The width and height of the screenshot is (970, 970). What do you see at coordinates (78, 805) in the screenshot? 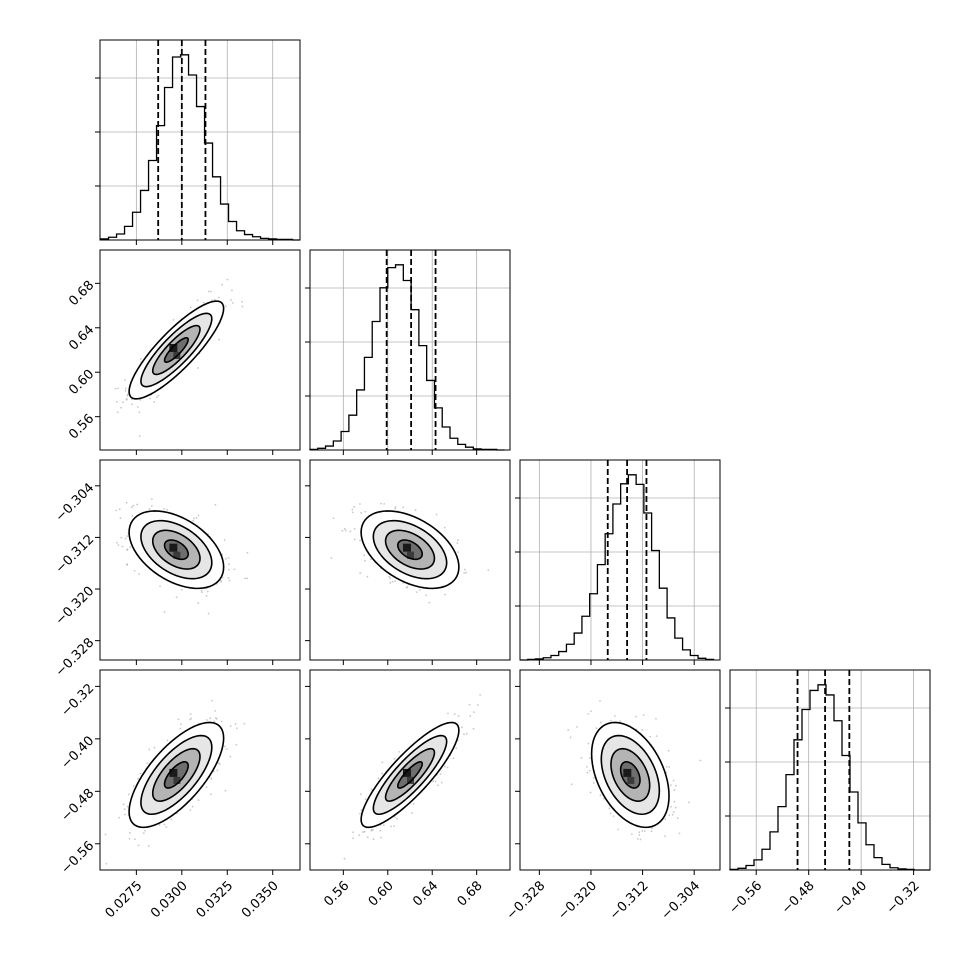
I see `y-tick-label: −0.48` at bounding box center [78, 805].